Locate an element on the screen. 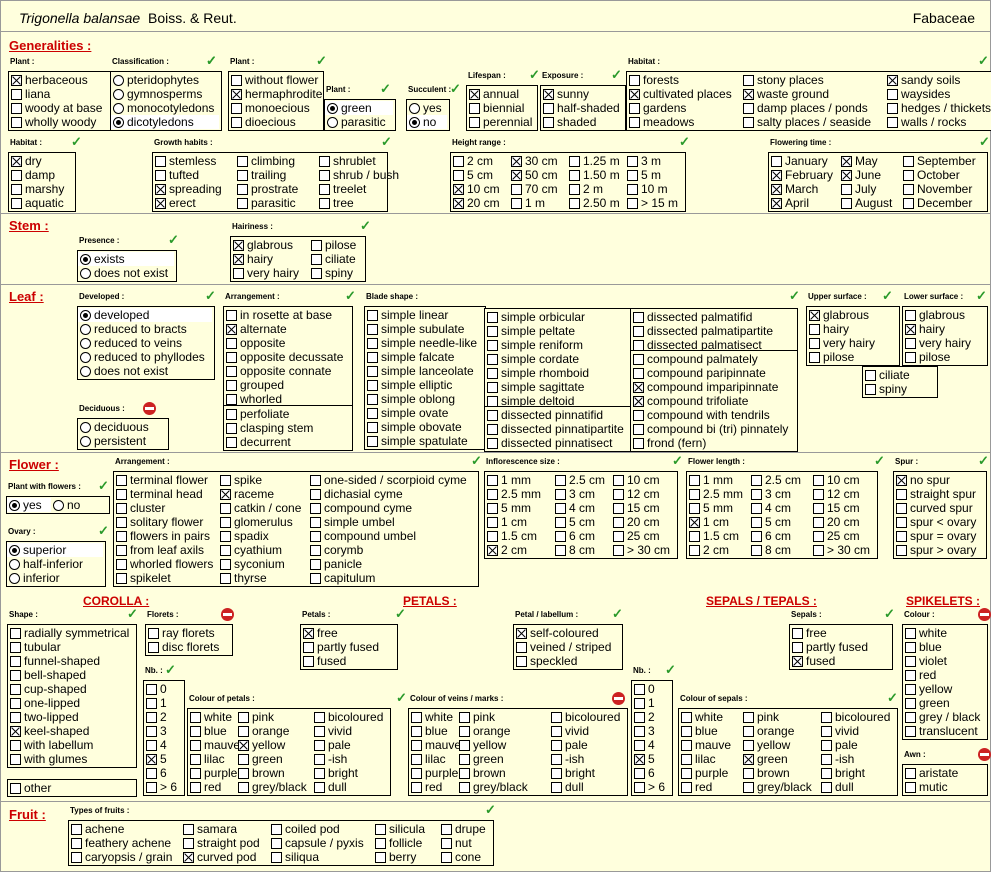 This screenshot has width=991, height=872. option-item: sunny is located at coordinates (582, 94).